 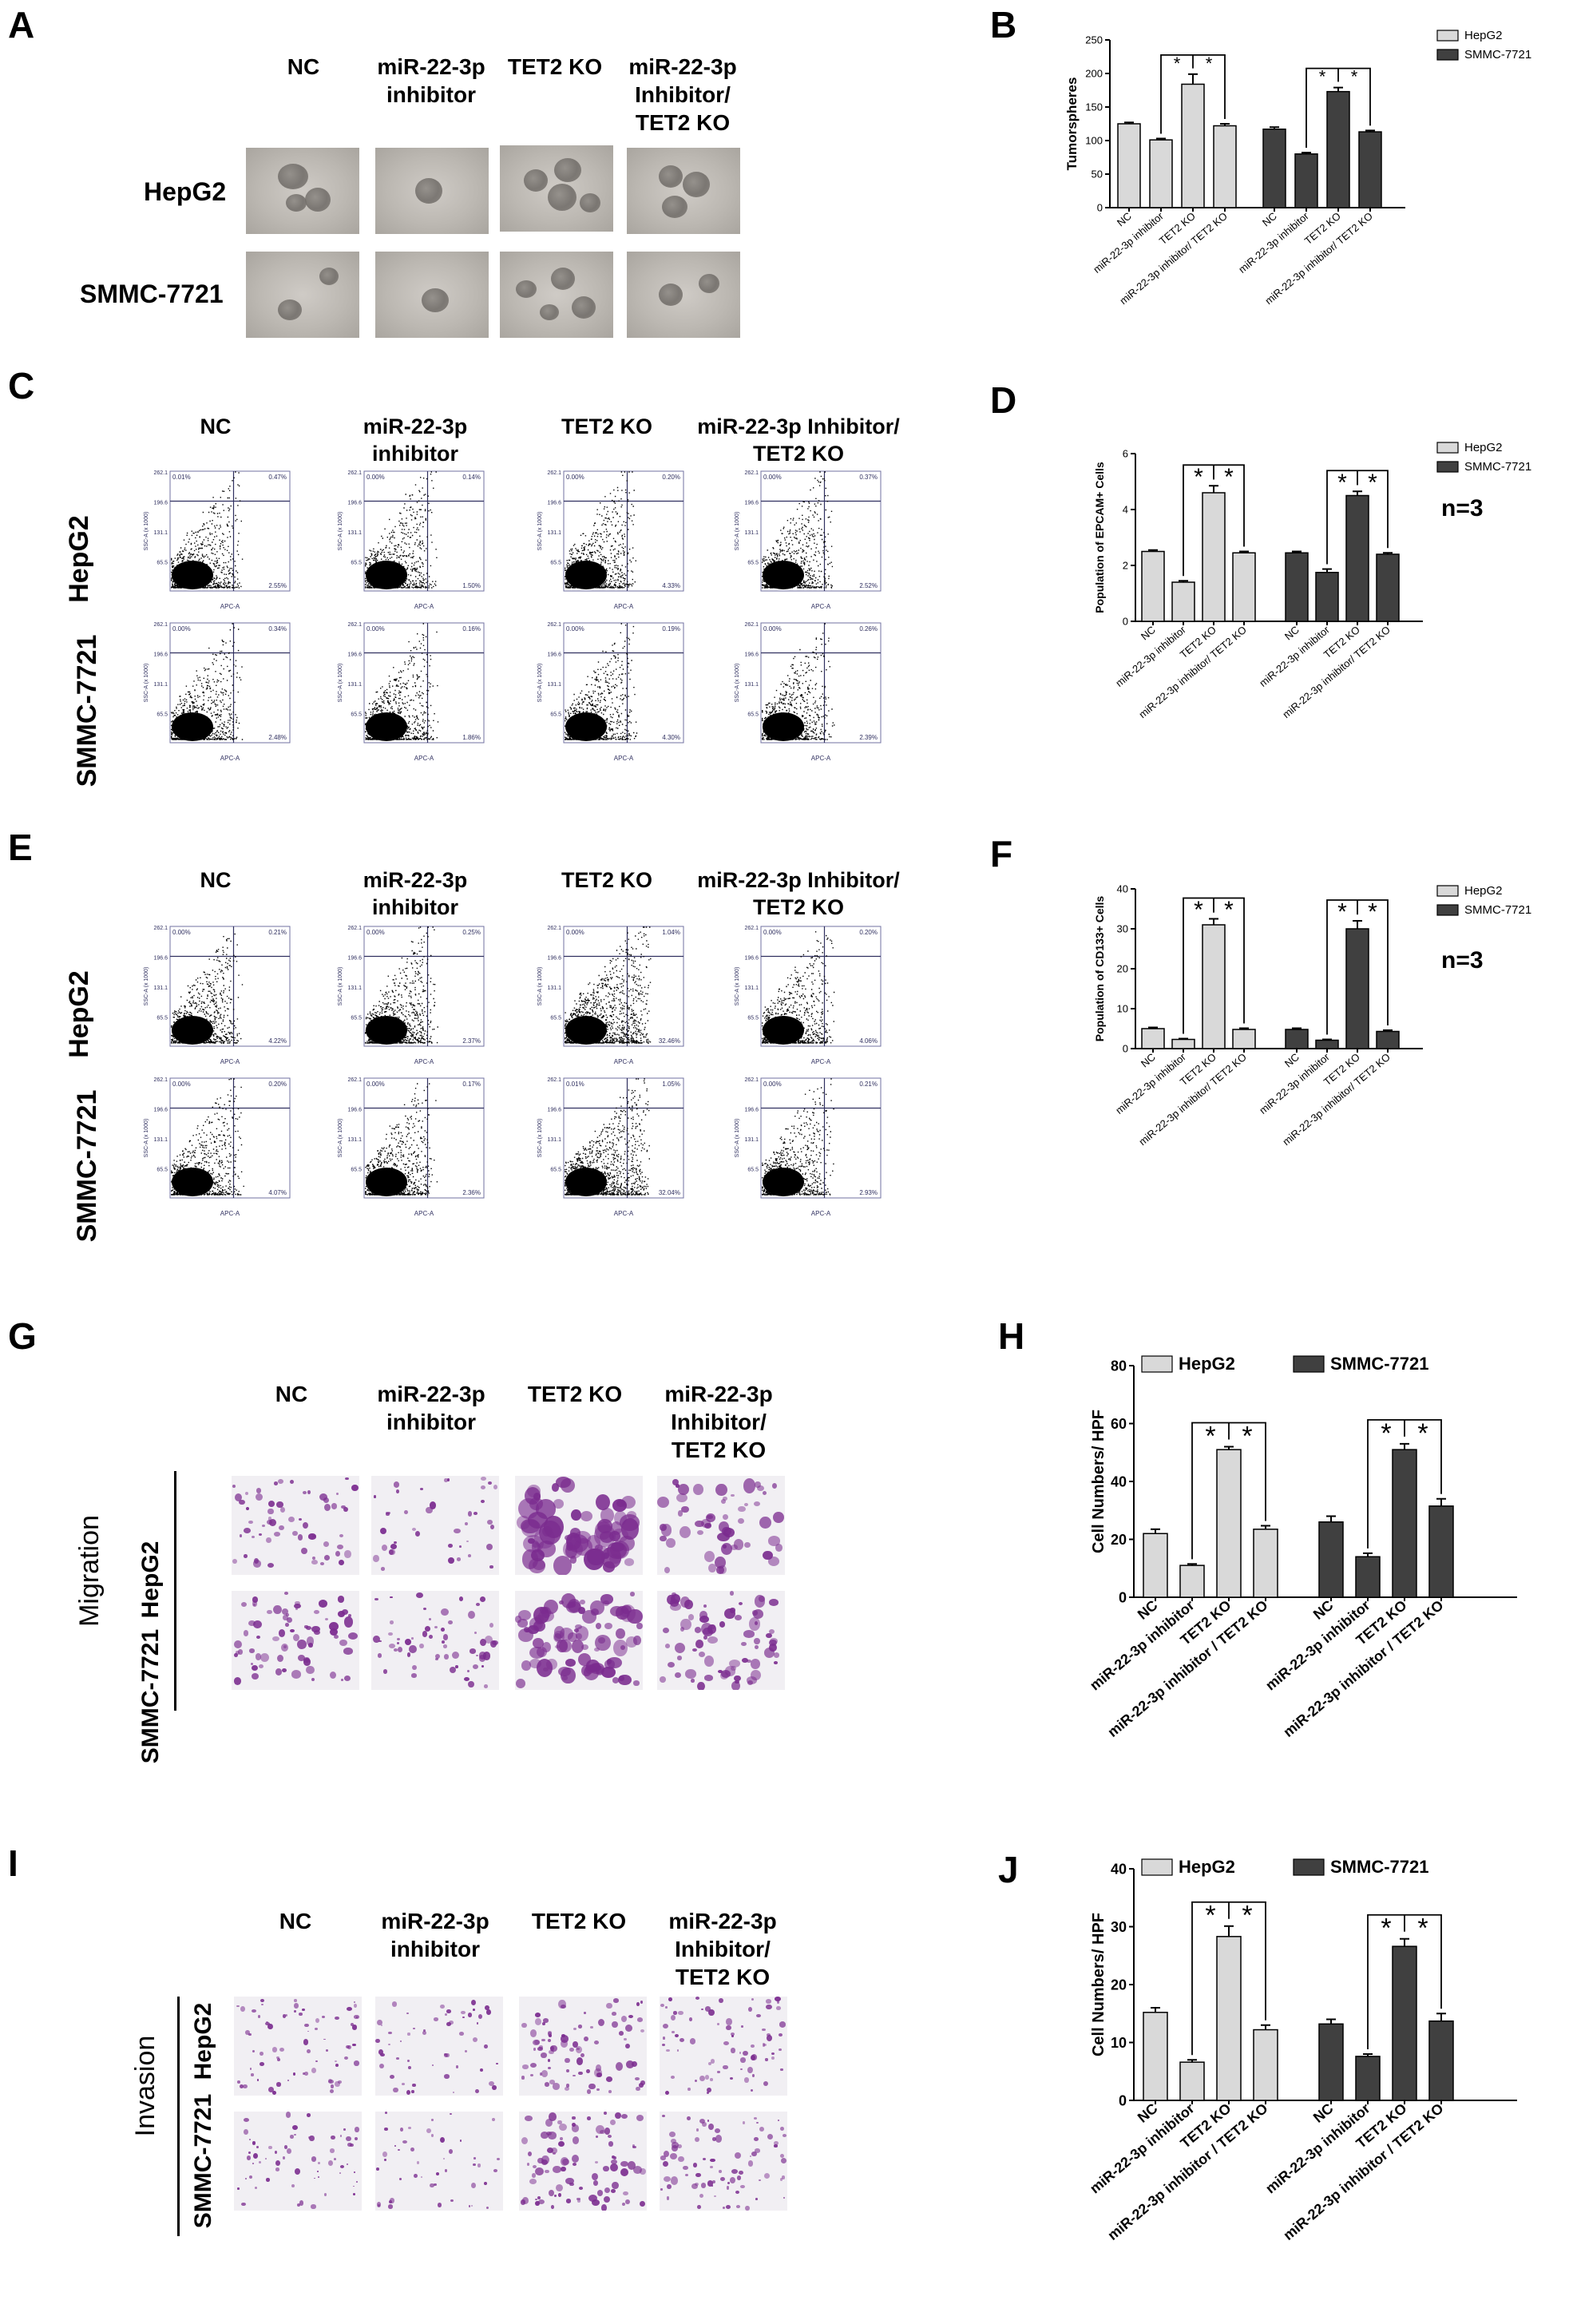 I want to click on significance-star: *, so click(x=1210, y=1436).